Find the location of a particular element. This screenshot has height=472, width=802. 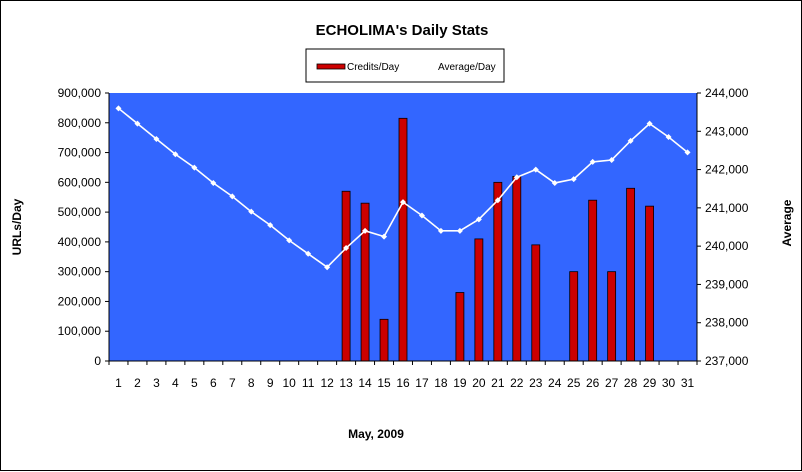

x-tick-label: 13 is located at coordinates (346, 383).